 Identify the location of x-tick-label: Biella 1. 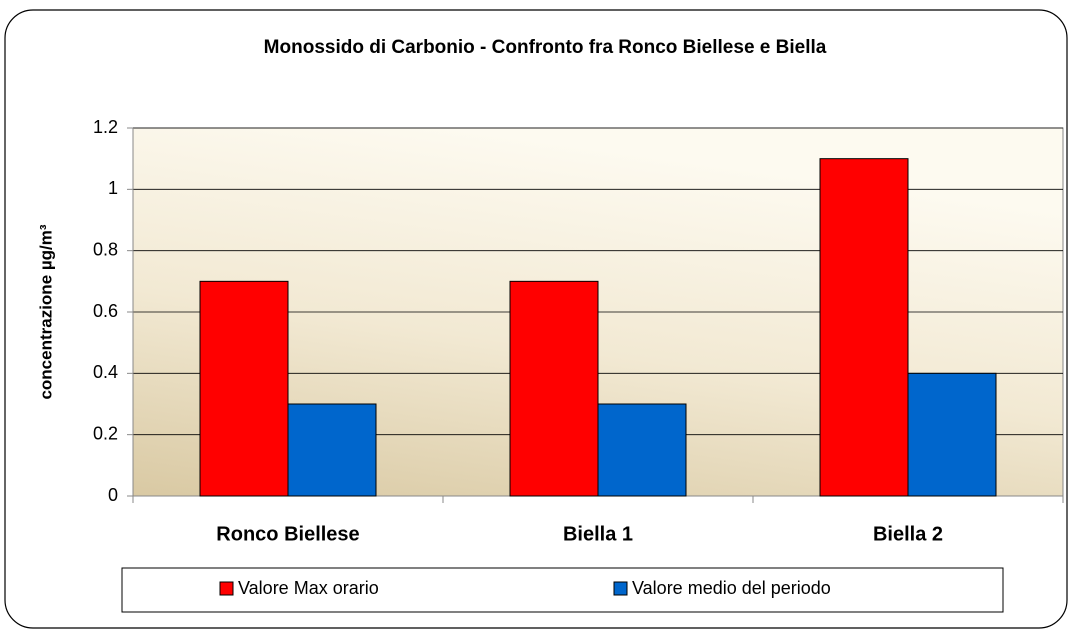
(598, 534).